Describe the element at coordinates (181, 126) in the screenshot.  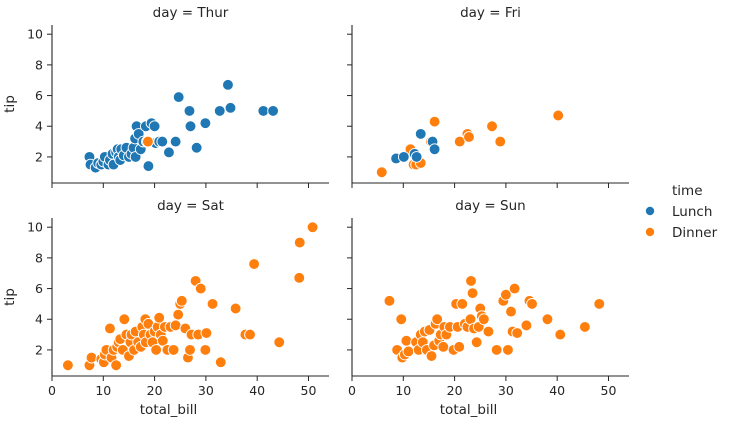
I see `scatter-points-thur` at that location.